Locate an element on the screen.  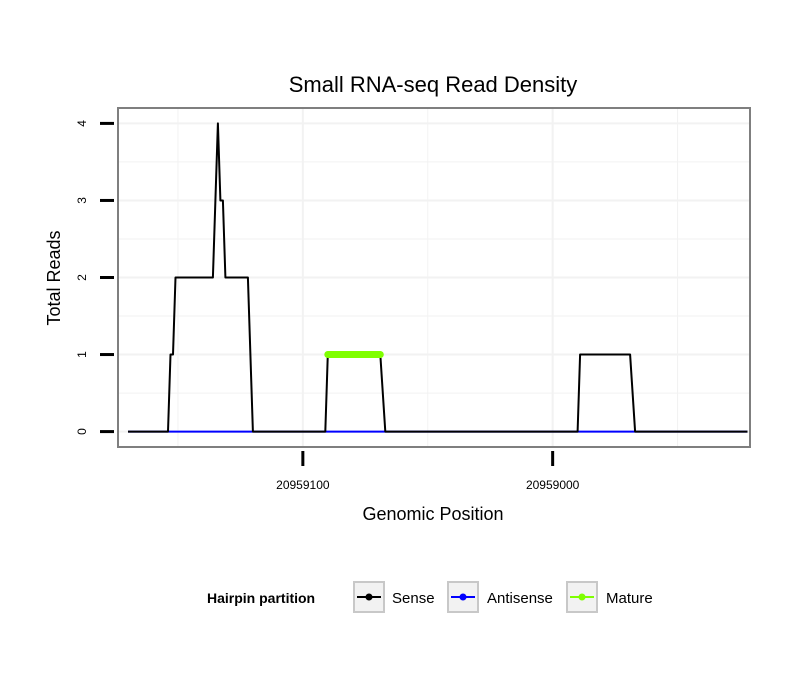
legend-item-antisense: Antisense is located at coordinates (500, 597).